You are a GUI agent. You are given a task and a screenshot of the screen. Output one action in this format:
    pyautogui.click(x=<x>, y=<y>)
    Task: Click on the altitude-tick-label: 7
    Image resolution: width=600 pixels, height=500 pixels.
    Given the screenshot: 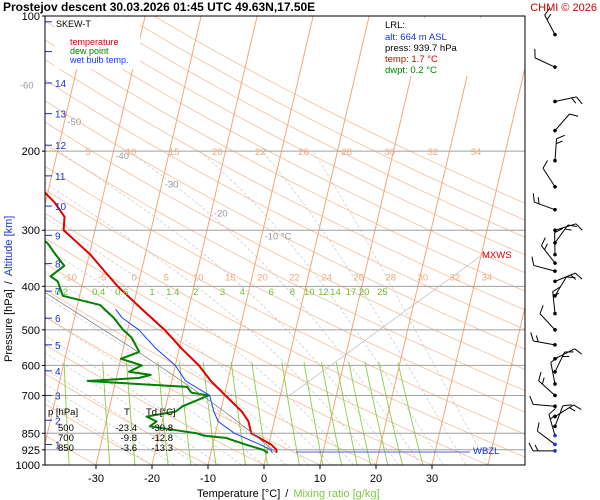 What is the action you would take?
    pyautogui.click(x=58, y=292)
    